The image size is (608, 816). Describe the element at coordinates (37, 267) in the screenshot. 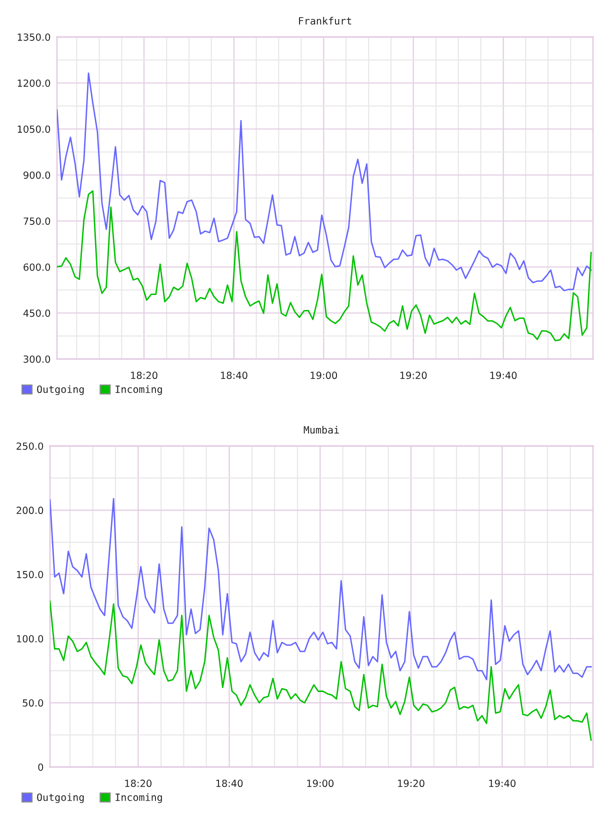

I see `y-tick-label: 600.0` at that location.